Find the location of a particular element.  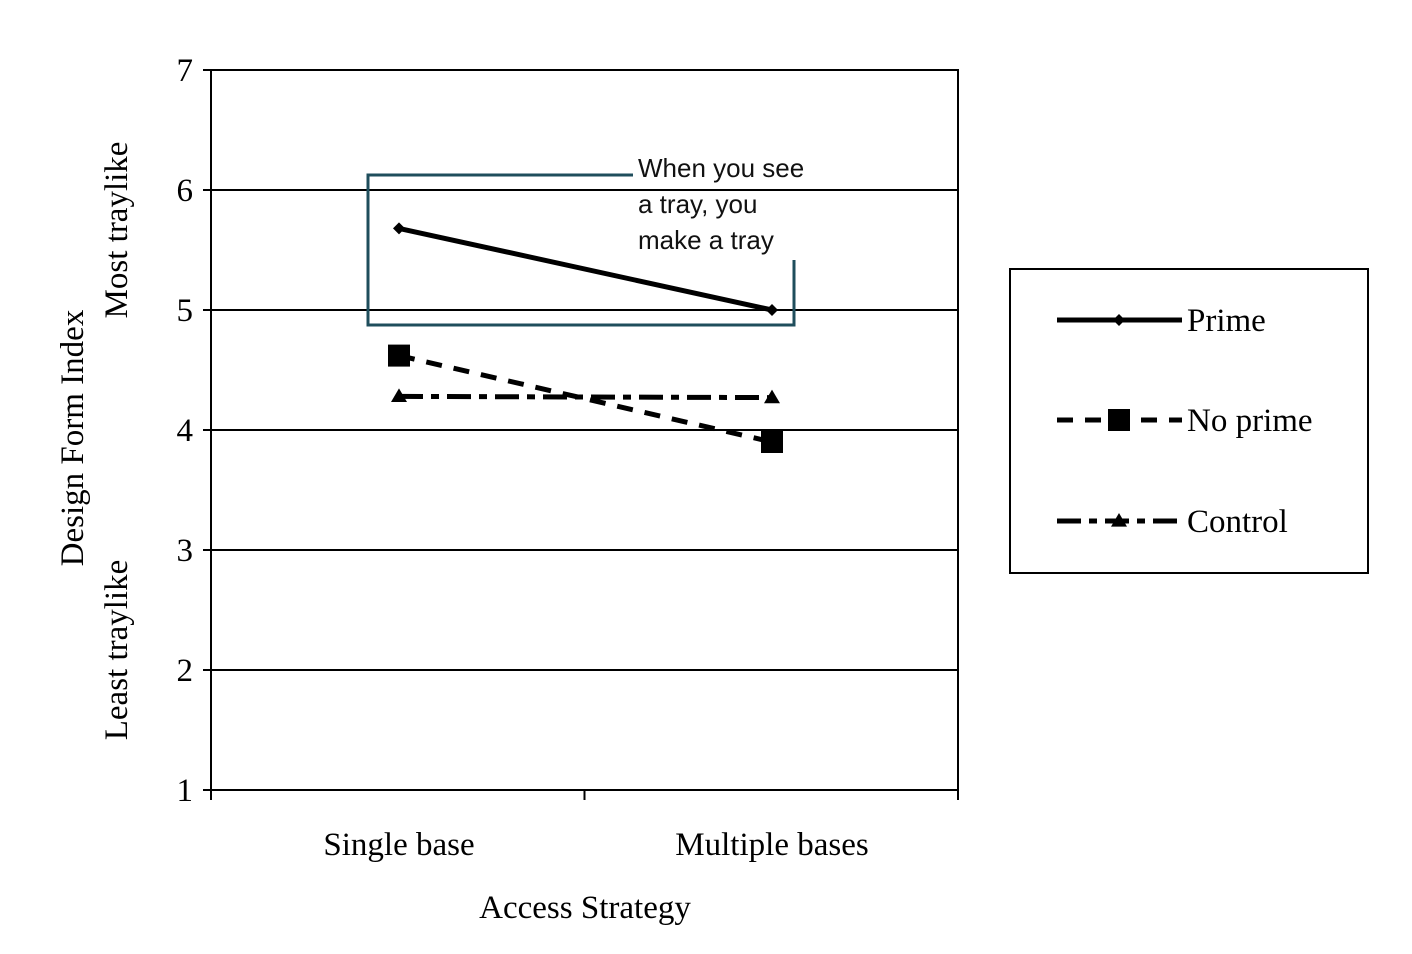

legend-label: Prime is located at coordinates (1226, 321).